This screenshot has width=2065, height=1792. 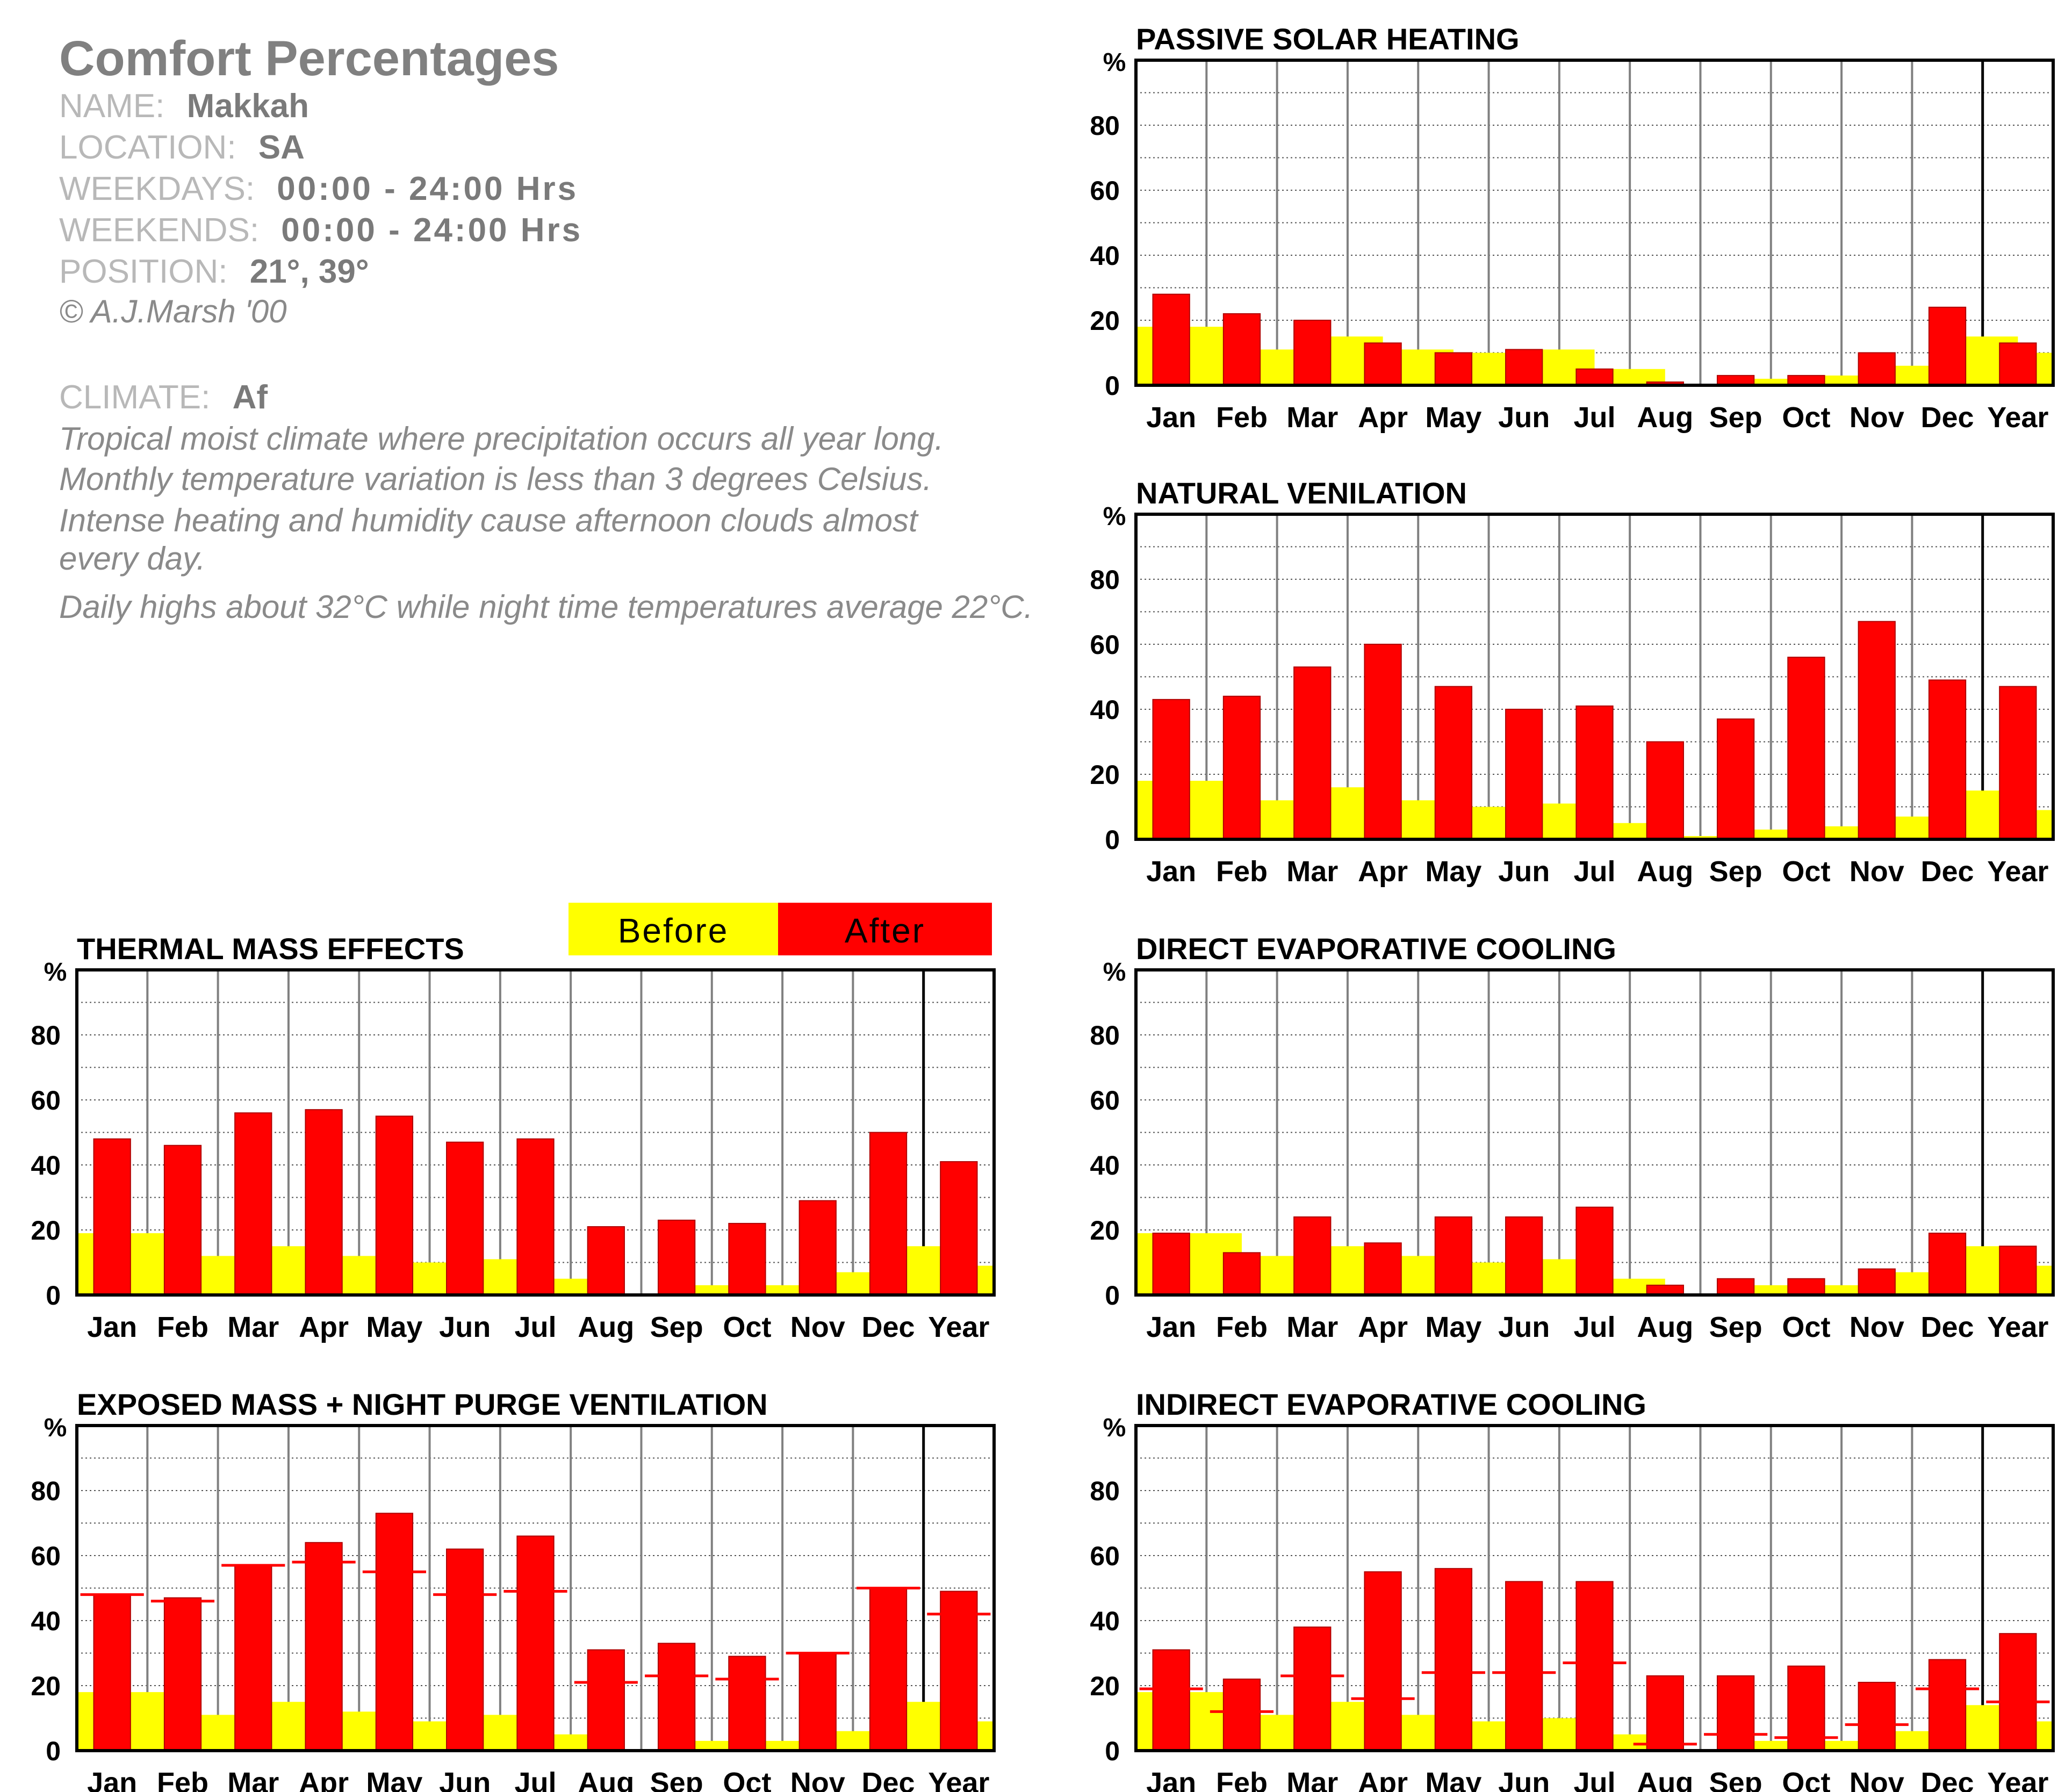 What do you see at coordinates (173, 311) in the screenshot?
I see `copyright: © A.J.Marsh '00` at bounding box center [173, 311].